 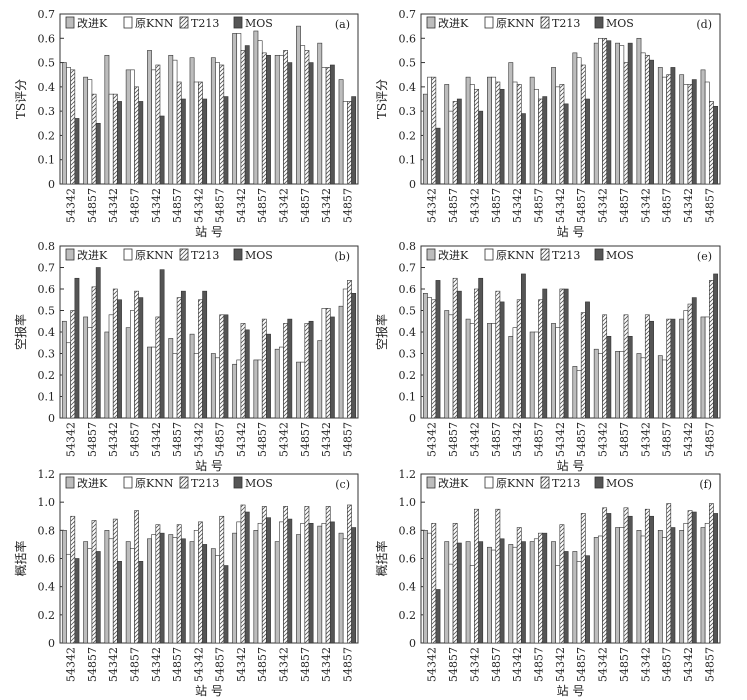 I want to click on y-tick-label: 0.6, so click(x=408, y=38).